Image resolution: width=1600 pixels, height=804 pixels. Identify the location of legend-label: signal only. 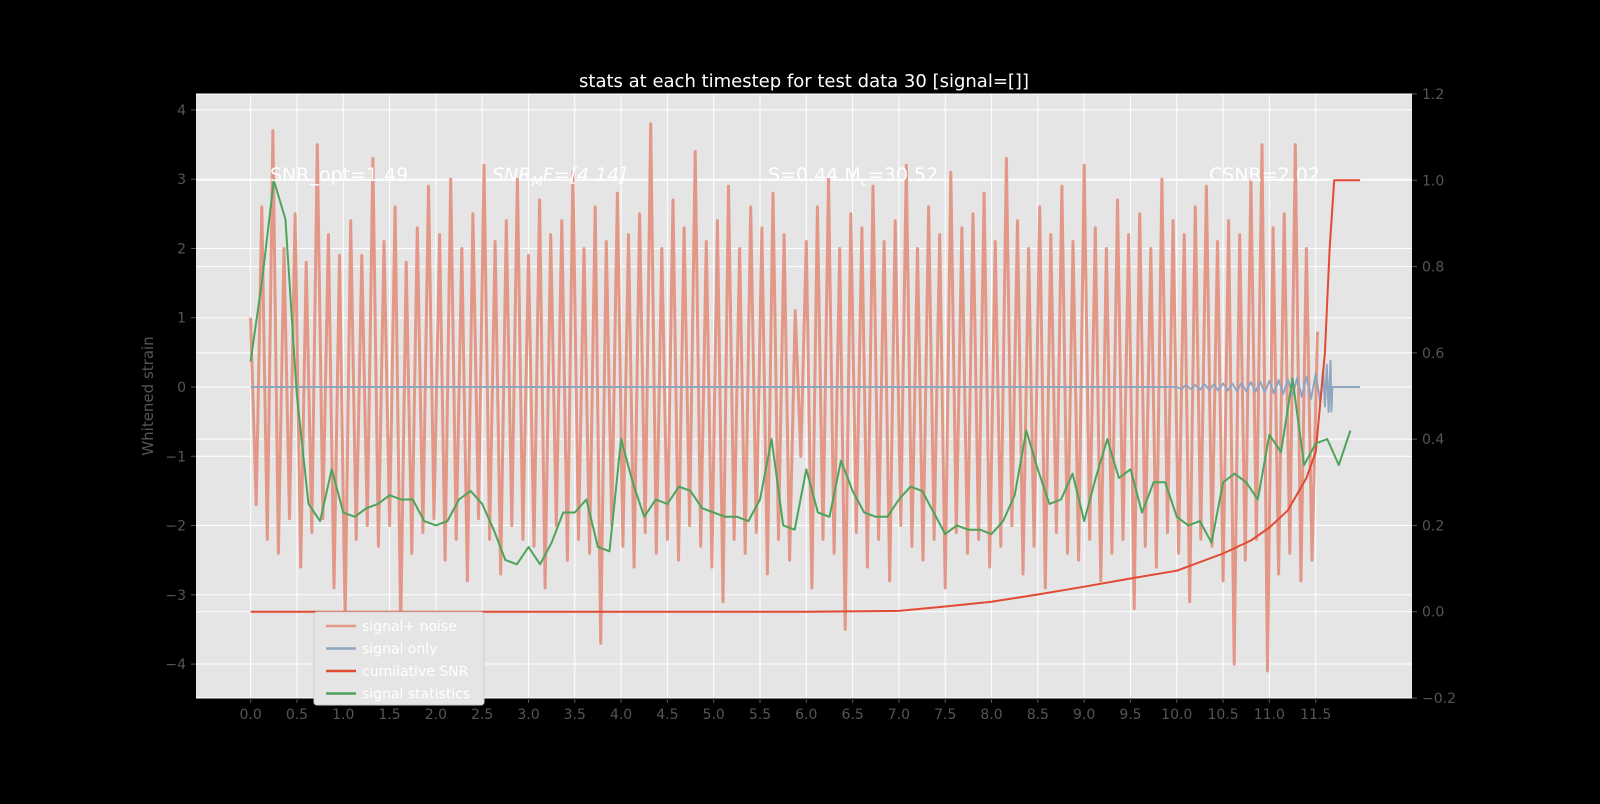
(399, 650).